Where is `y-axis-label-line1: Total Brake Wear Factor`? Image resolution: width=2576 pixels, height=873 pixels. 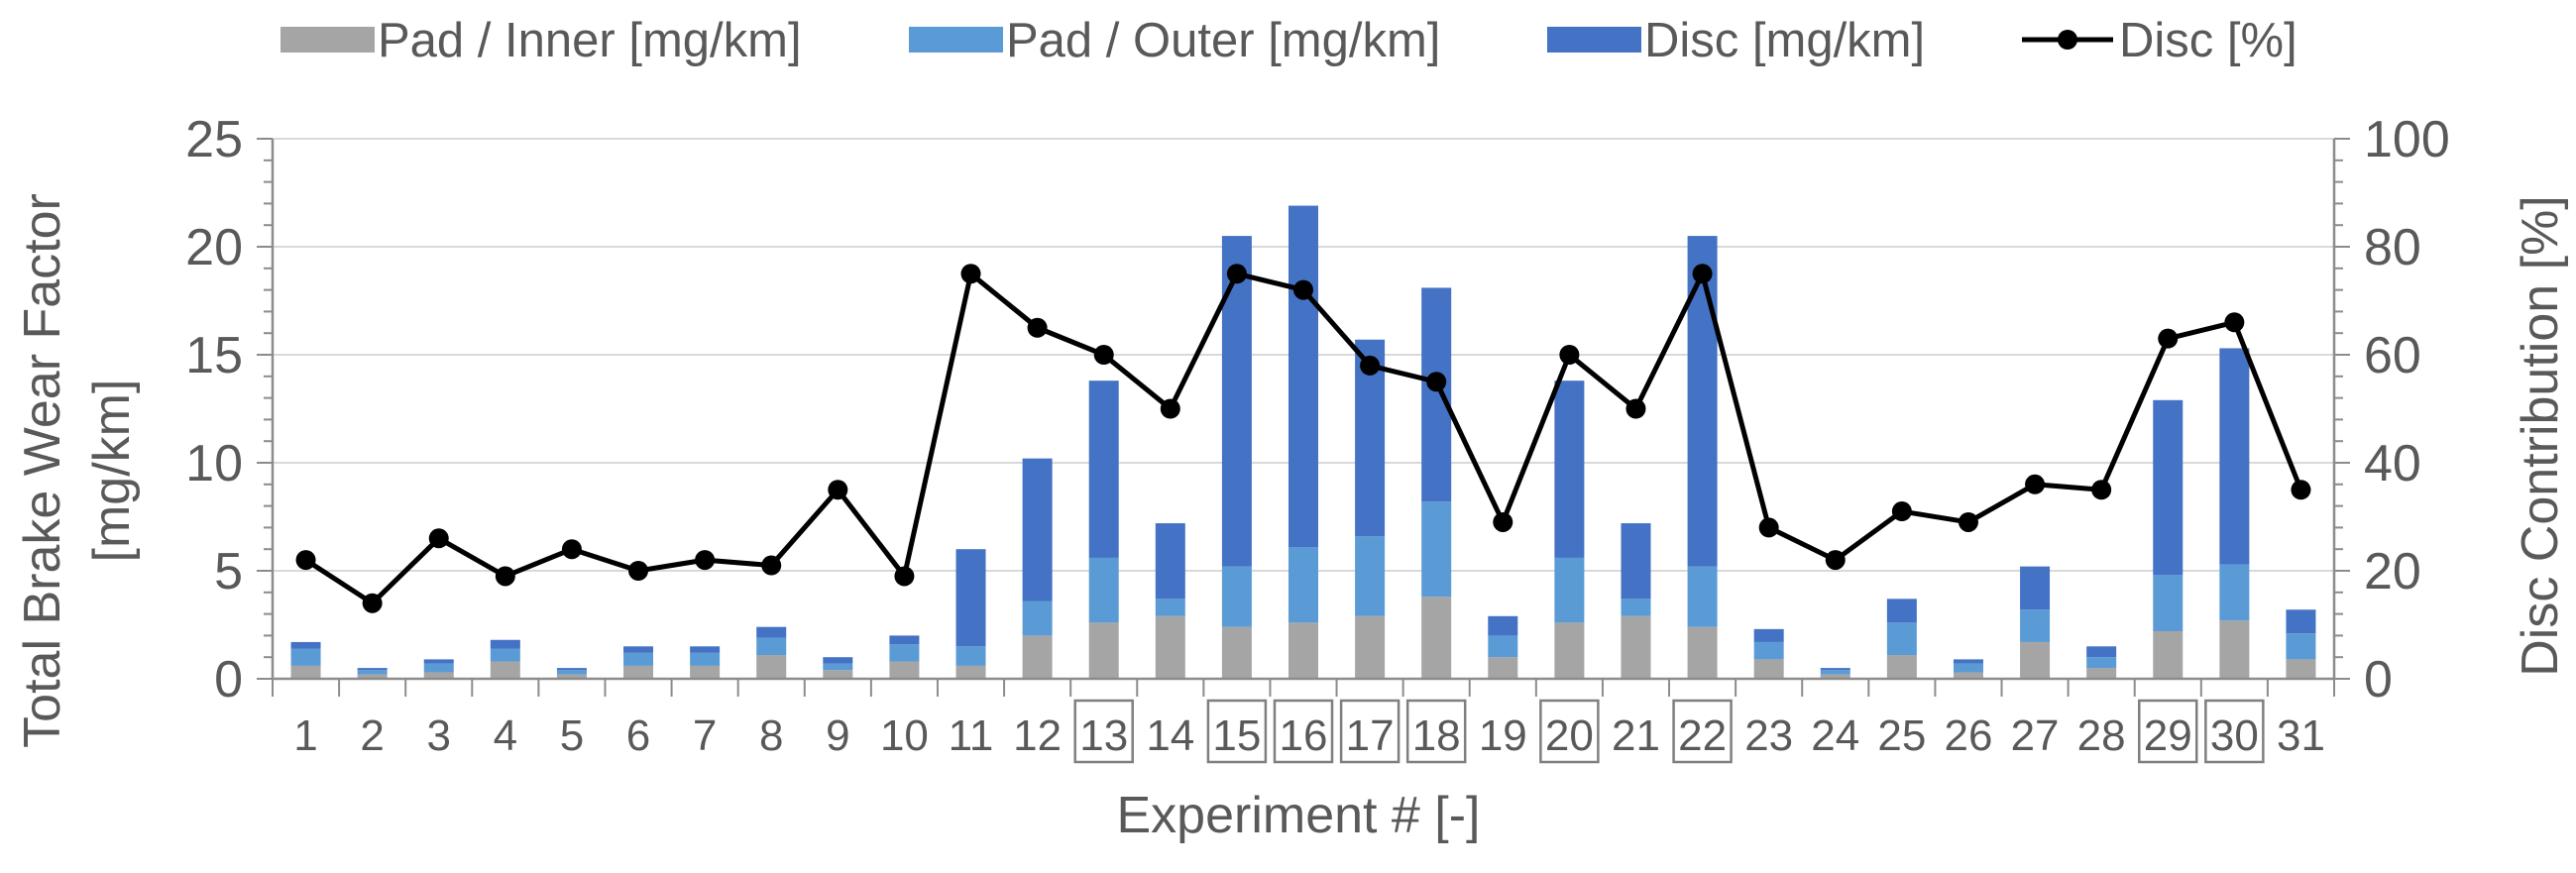 y-axis-label-line1: Total Brake Wear Factor is located at coordinates (42, 470).